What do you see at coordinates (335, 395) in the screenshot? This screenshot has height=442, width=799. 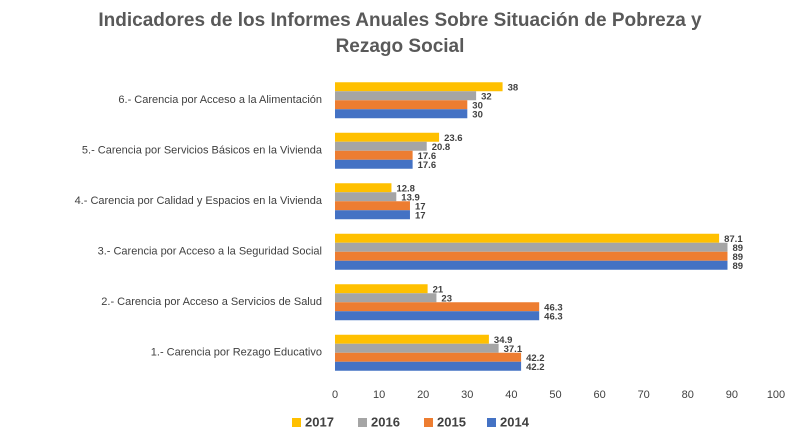 I see `x-tick-label: 0` at bounding box center [335, 395].